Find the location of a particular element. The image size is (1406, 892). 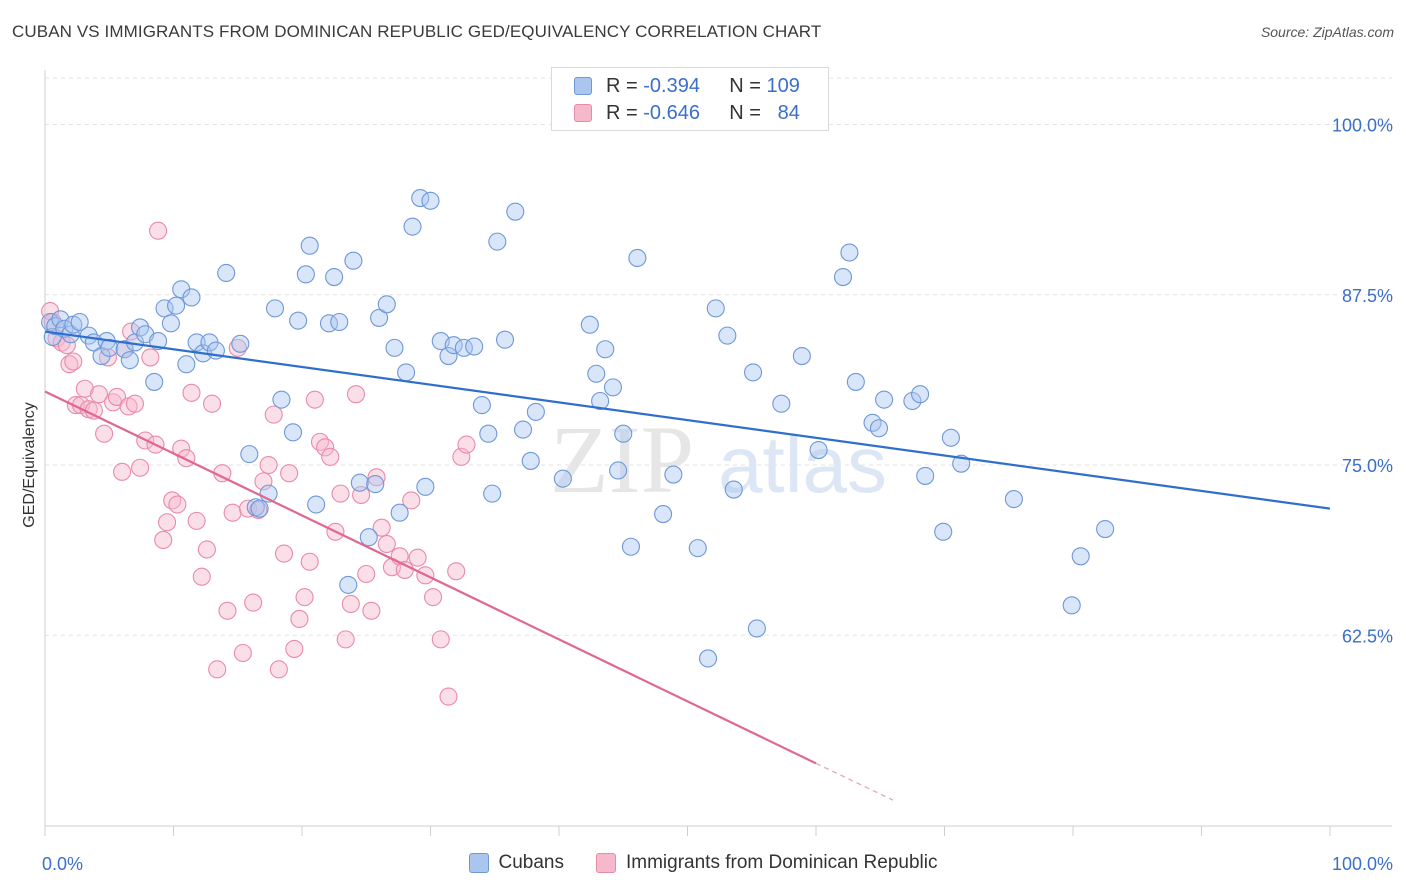

legend-r-value: -0.646 is located at coordinates (671, 112).